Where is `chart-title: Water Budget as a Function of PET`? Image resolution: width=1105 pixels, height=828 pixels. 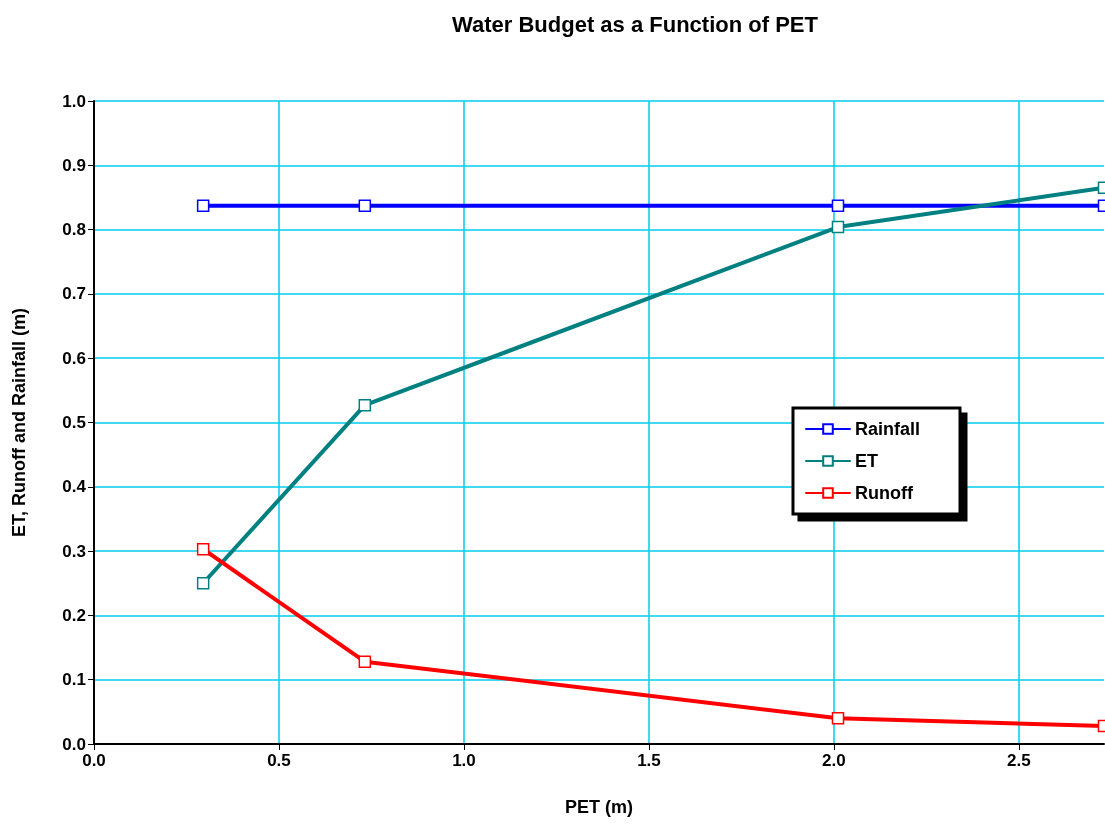 chart-title: Water Budget as a Function of PET is located at coordinates (635, 24).